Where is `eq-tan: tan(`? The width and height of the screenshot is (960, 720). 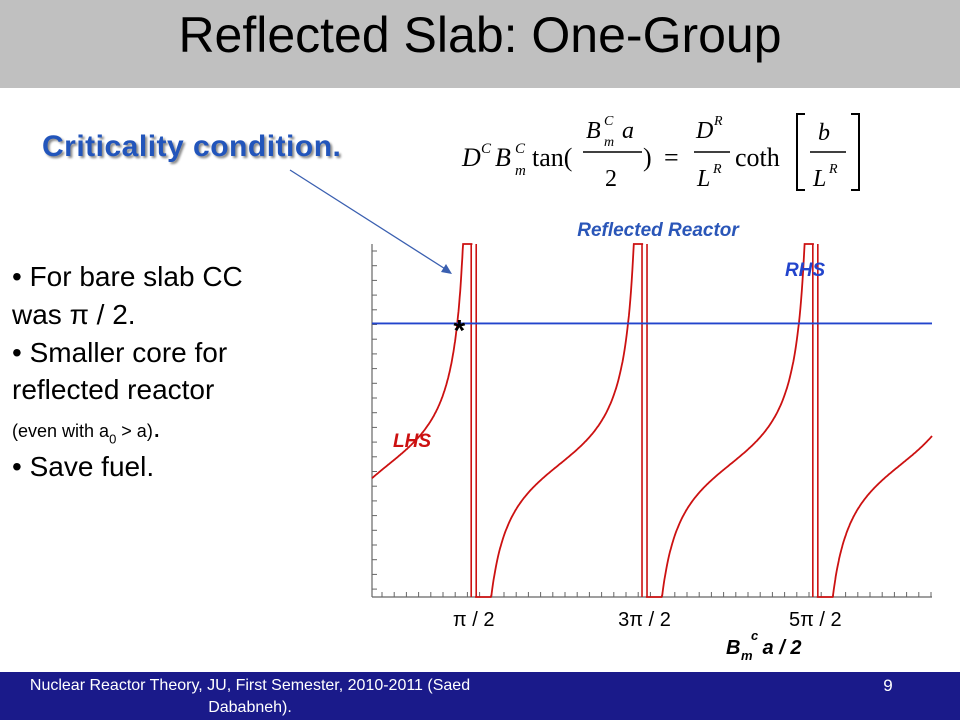
eq-tan: tan( is located at coordinates (552, 157).